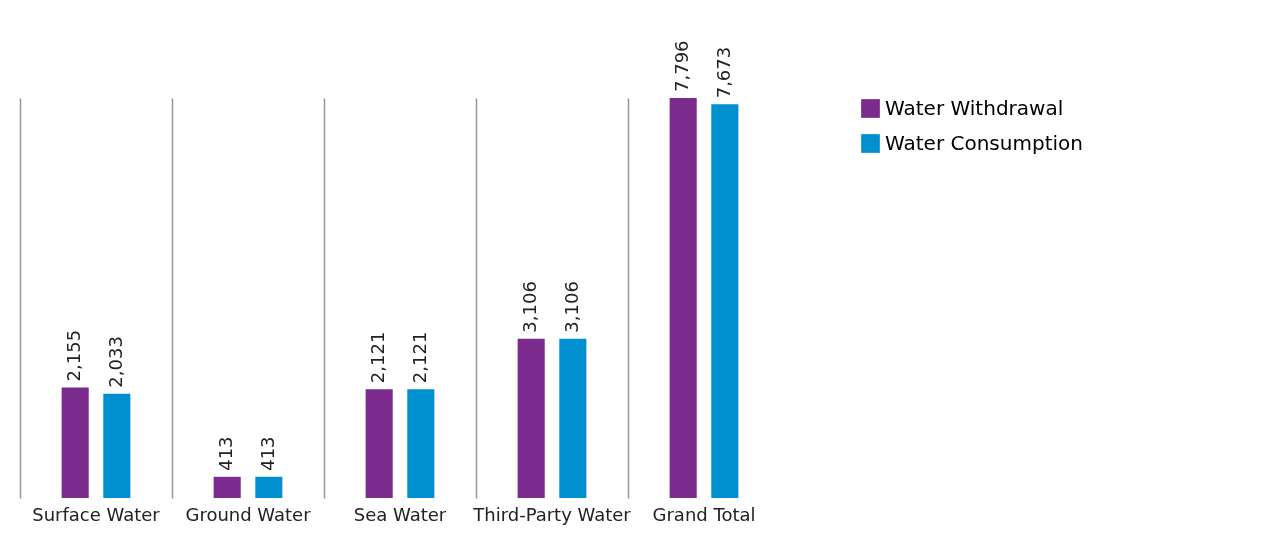  Describe the element at coordinates (723, 72) in the screenshot. I see `data-label: 7,673` at that location.